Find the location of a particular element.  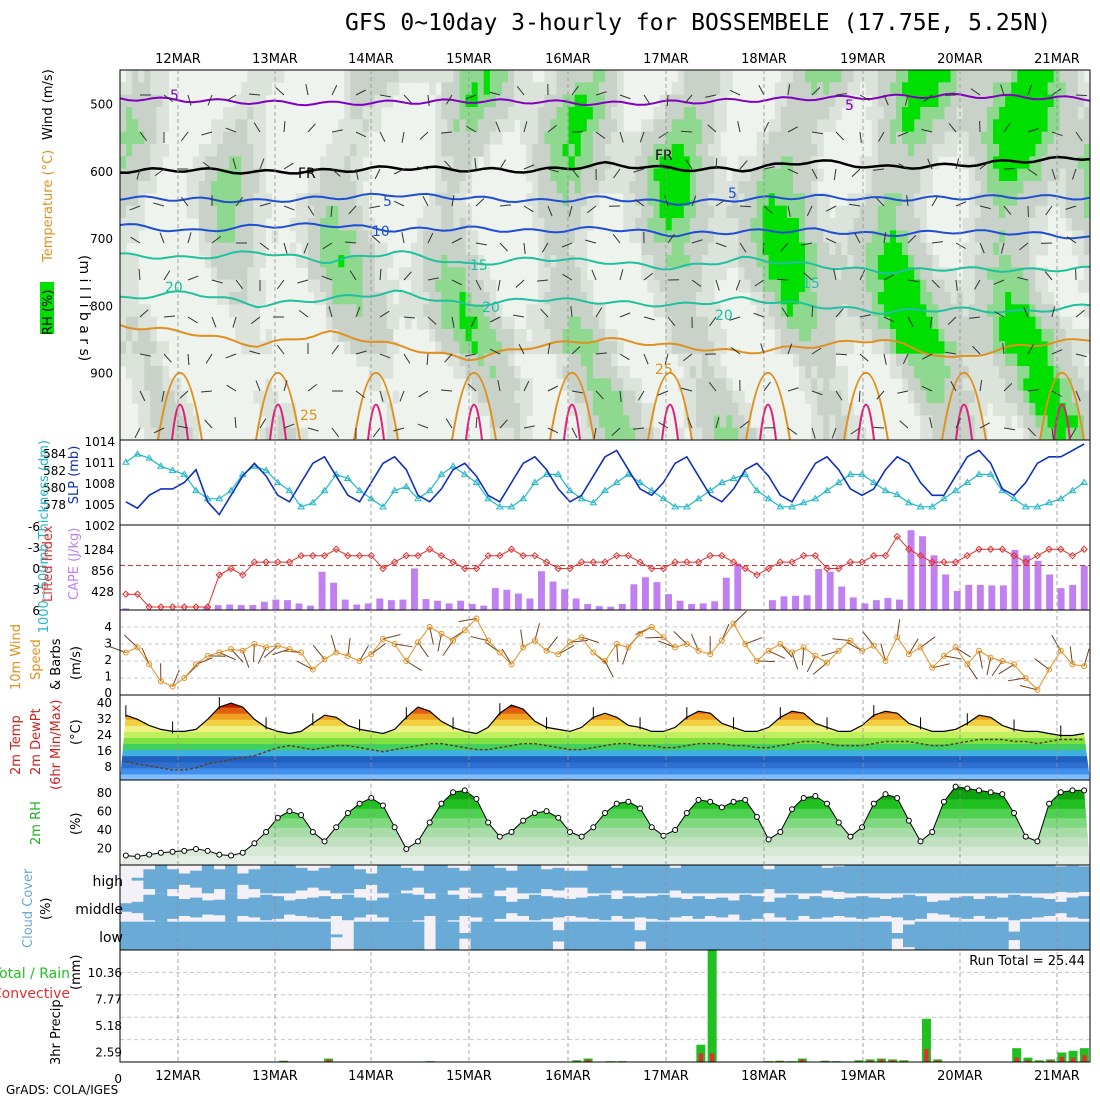

thickness-marker is located at coordinates (1049, 502).